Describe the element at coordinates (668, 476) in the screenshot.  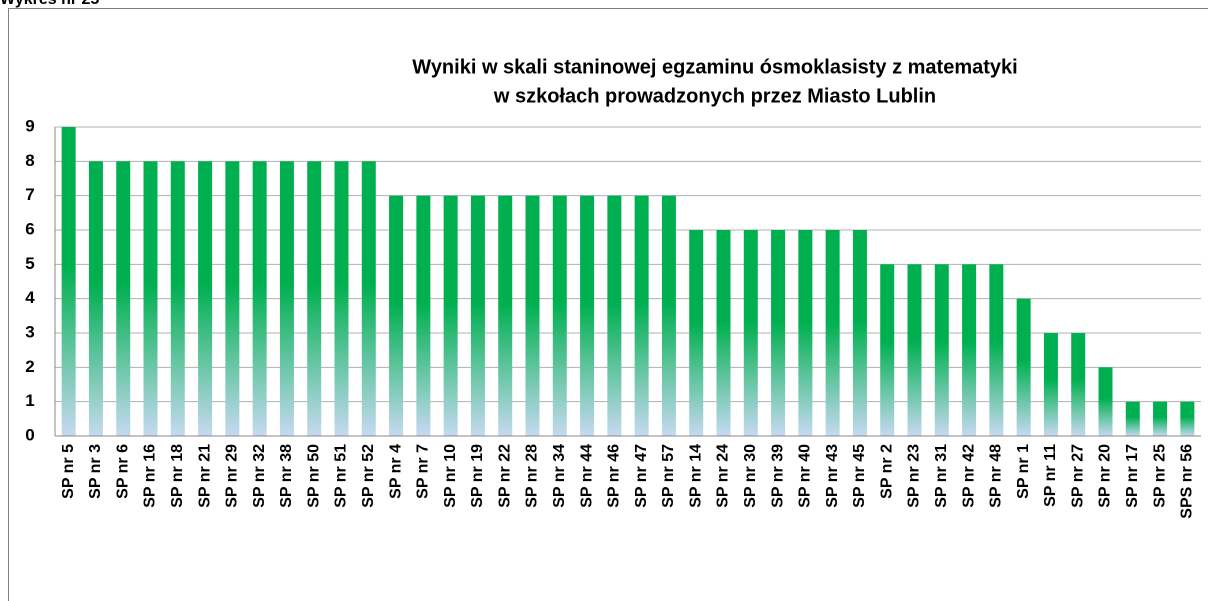
I see `x-tick-label: SP nr 57` at that location.